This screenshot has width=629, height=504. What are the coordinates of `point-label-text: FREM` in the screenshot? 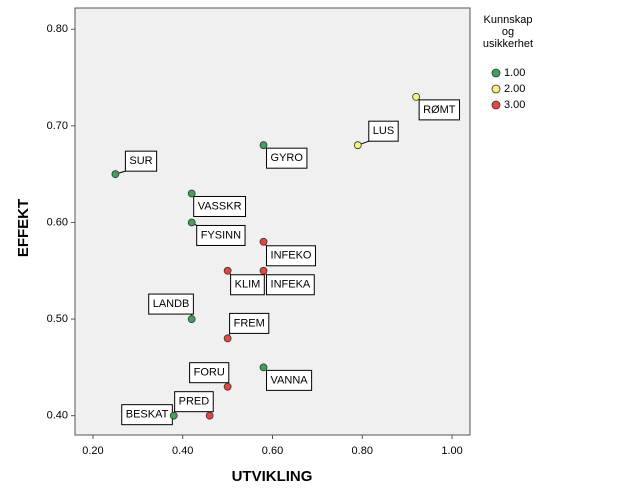 It's located at (249, 323).